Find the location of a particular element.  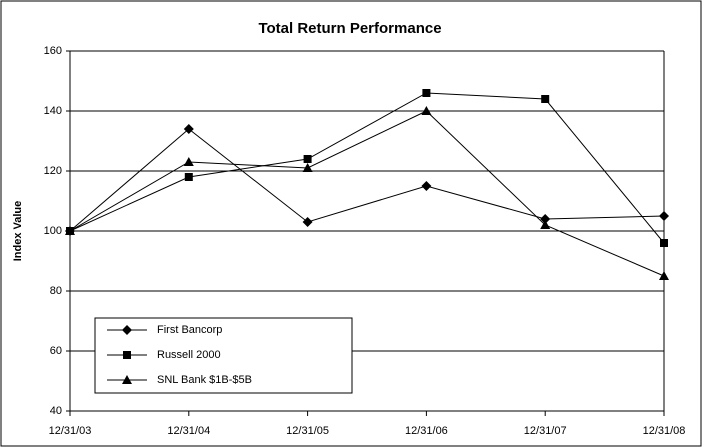

legend-label: Russell 2000 is located at coordinates (189, 355).